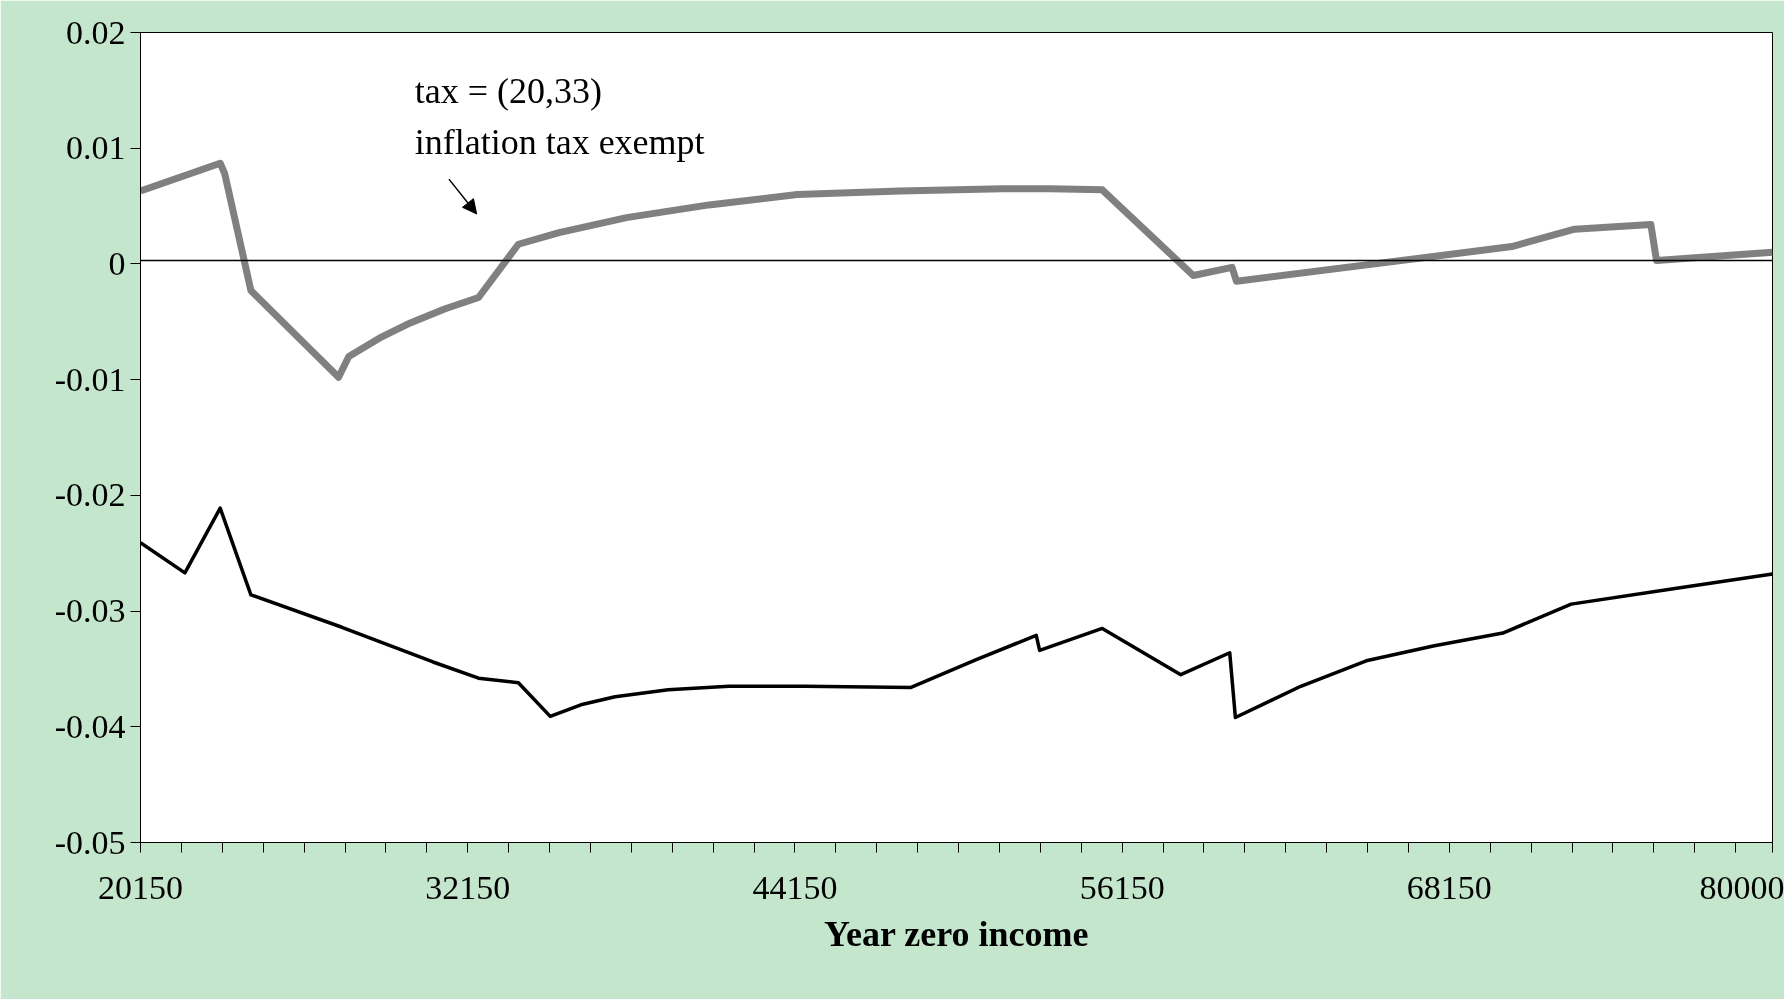  I want to click on annotation: inflation tax exempt, so click(559, 141).